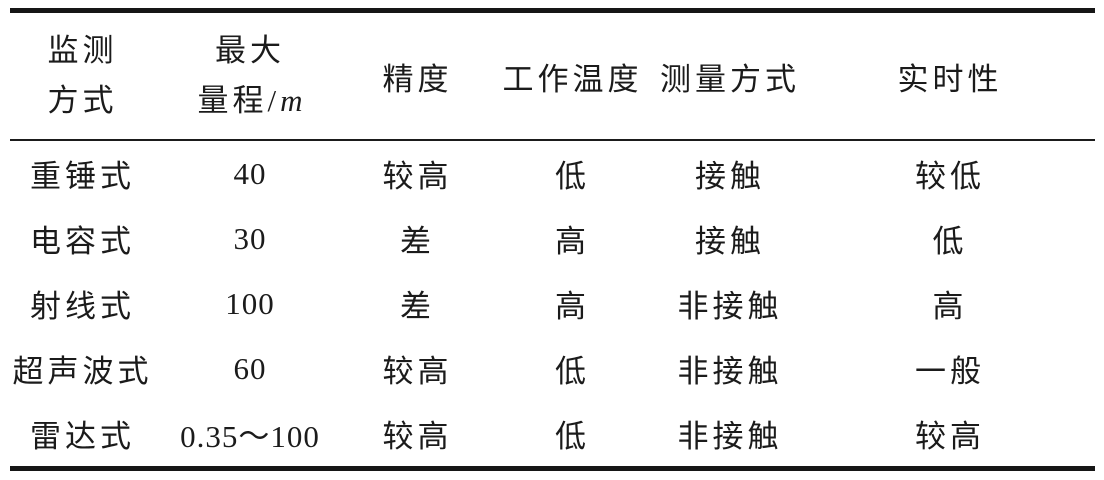  What do you see at coordinates (82, 371) in the screenshot?
I see `cell-method: 超声波式` at bounding box center [82, 371].